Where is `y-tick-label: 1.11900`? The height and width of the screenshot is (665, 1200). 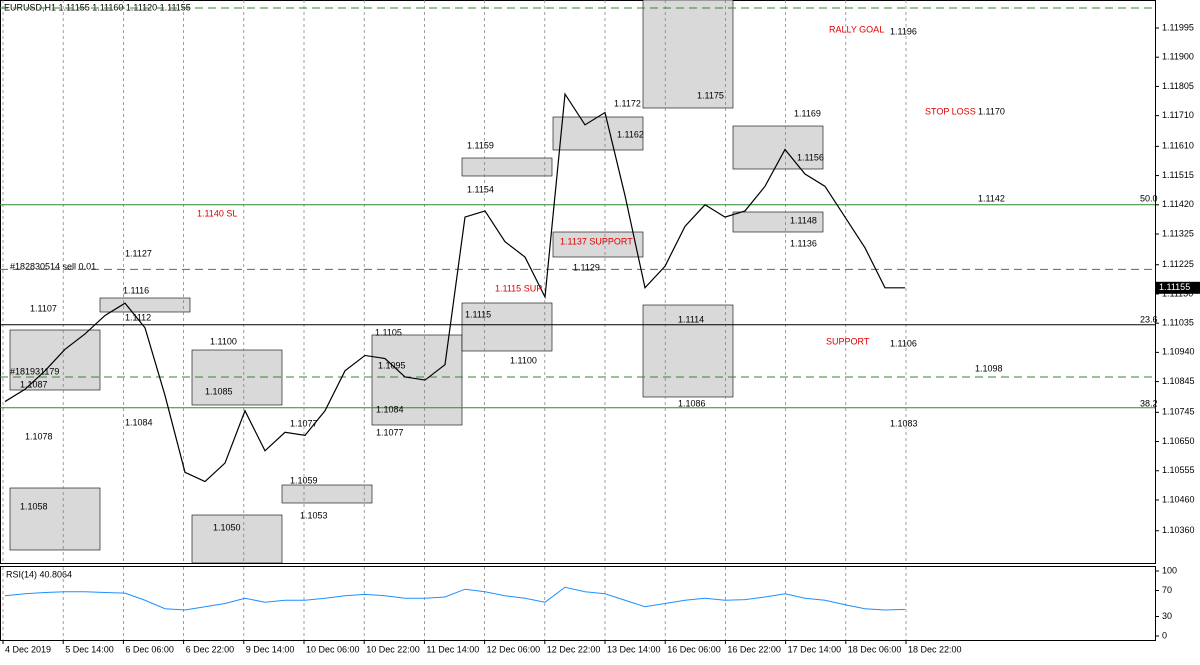 y-tick-label: 1.11900 is located at coordinates (1178, 57).